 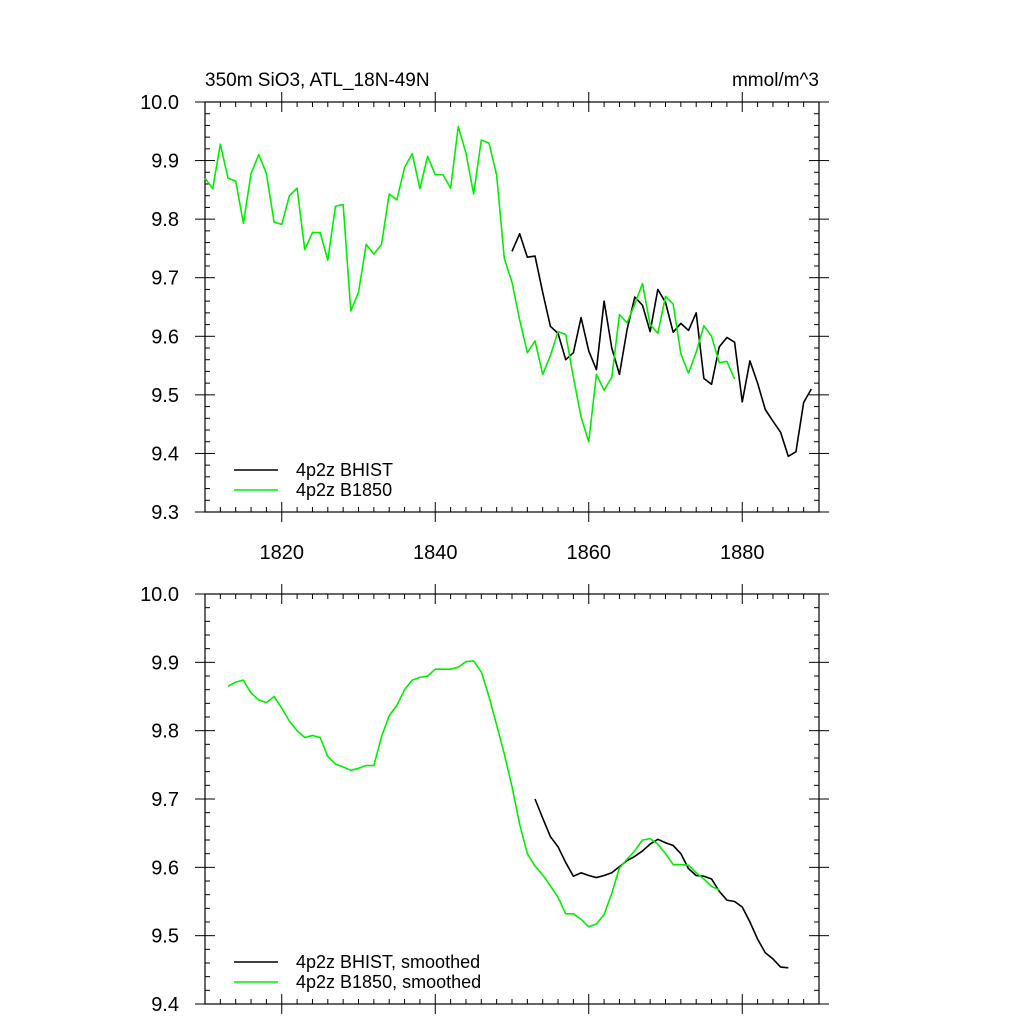 I want to click on bottom-y-tick-label: 9.7, so click(x=165, y=800).